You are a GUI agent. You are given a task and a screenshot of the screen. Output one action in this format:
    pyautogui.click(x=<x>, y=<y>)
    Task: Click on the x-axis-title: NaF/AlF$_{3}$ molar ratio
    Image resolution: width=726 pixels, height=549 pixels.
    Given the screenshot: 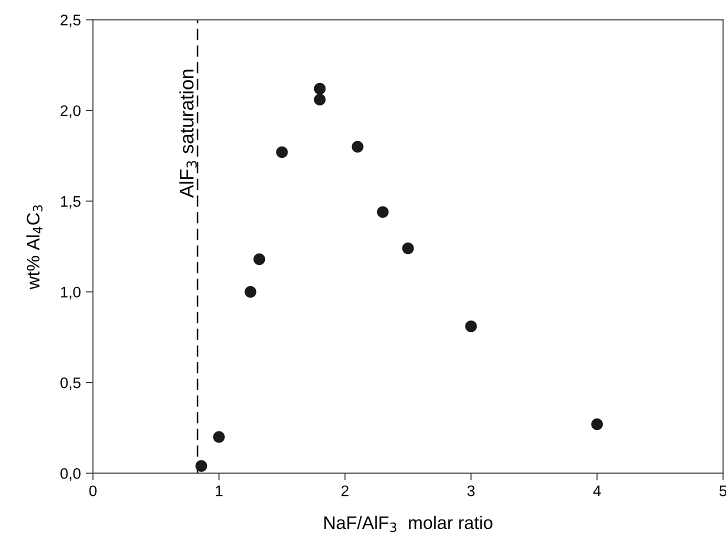 What is the action you would take?
    pyautogui.click(x=408, y=524)
    